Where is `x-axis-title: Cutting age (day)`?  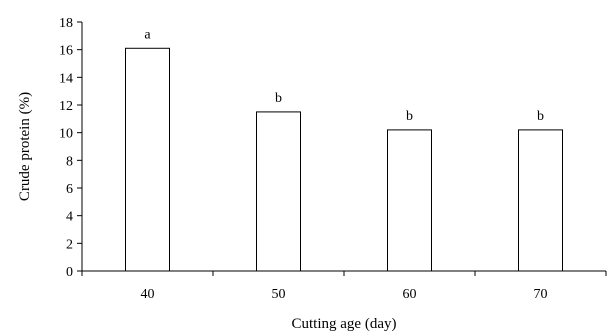 x-axis-title: Cutting age (day) is located at coordinates (344, 324).